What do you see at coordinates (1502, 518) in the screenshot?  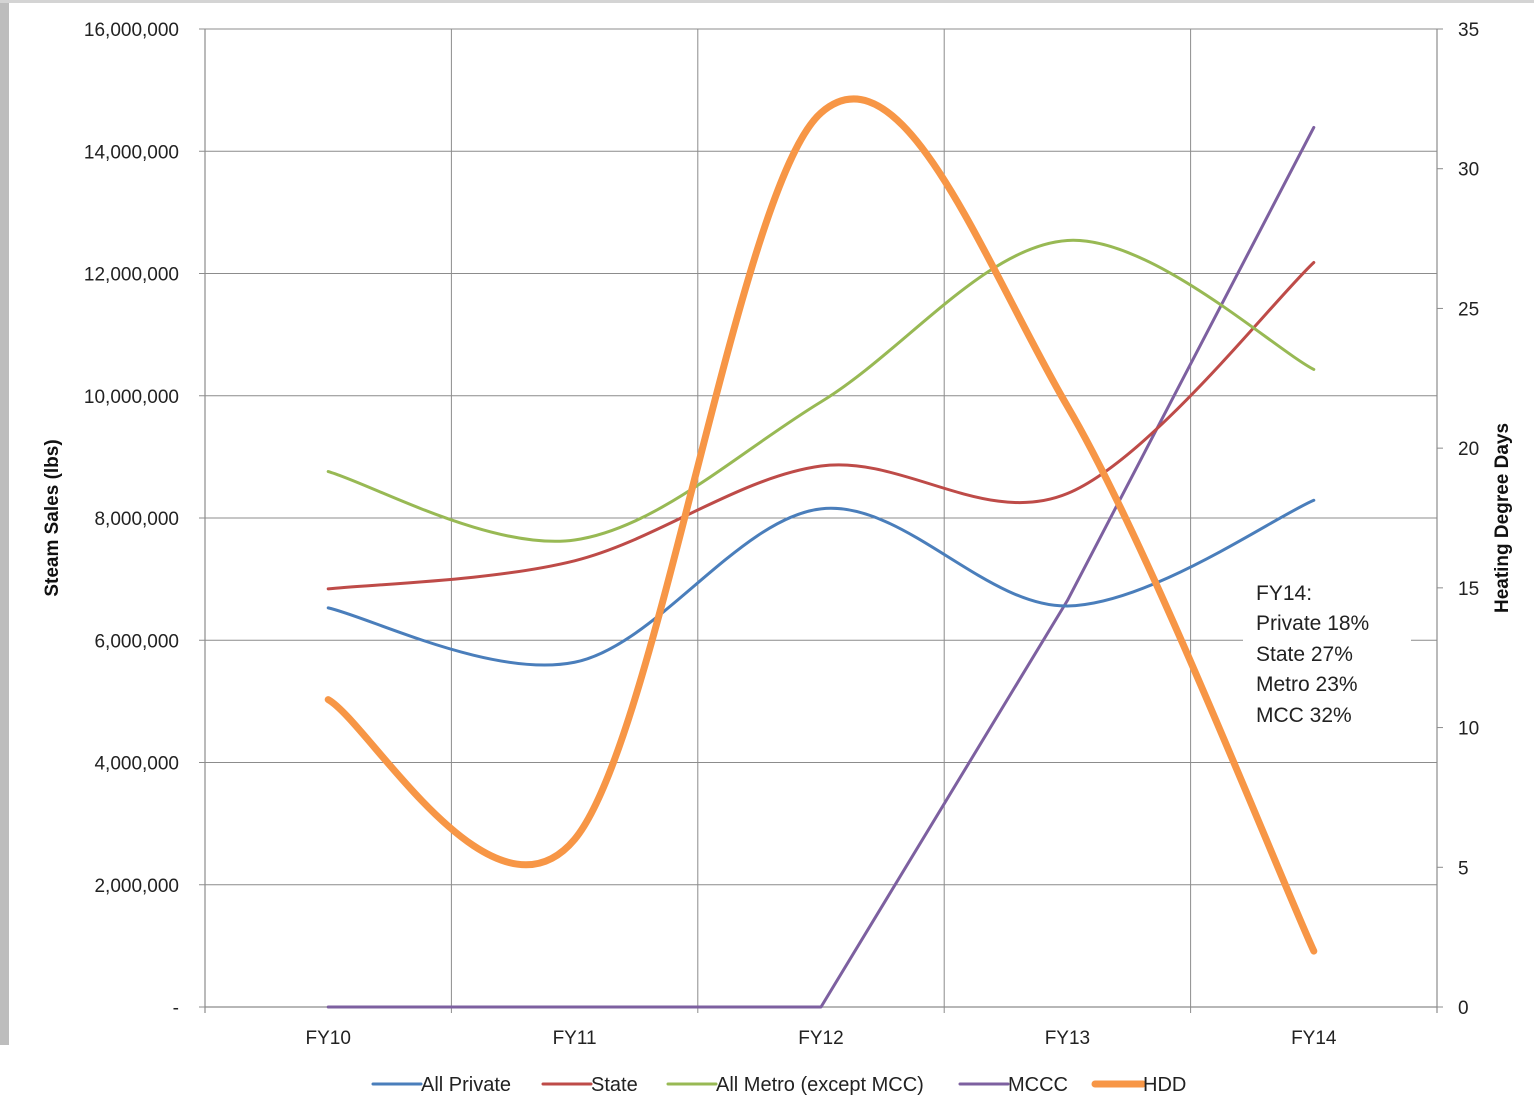 I see `y2-axis-title: Heating Degree Days` at bounding box center [1502, 518].